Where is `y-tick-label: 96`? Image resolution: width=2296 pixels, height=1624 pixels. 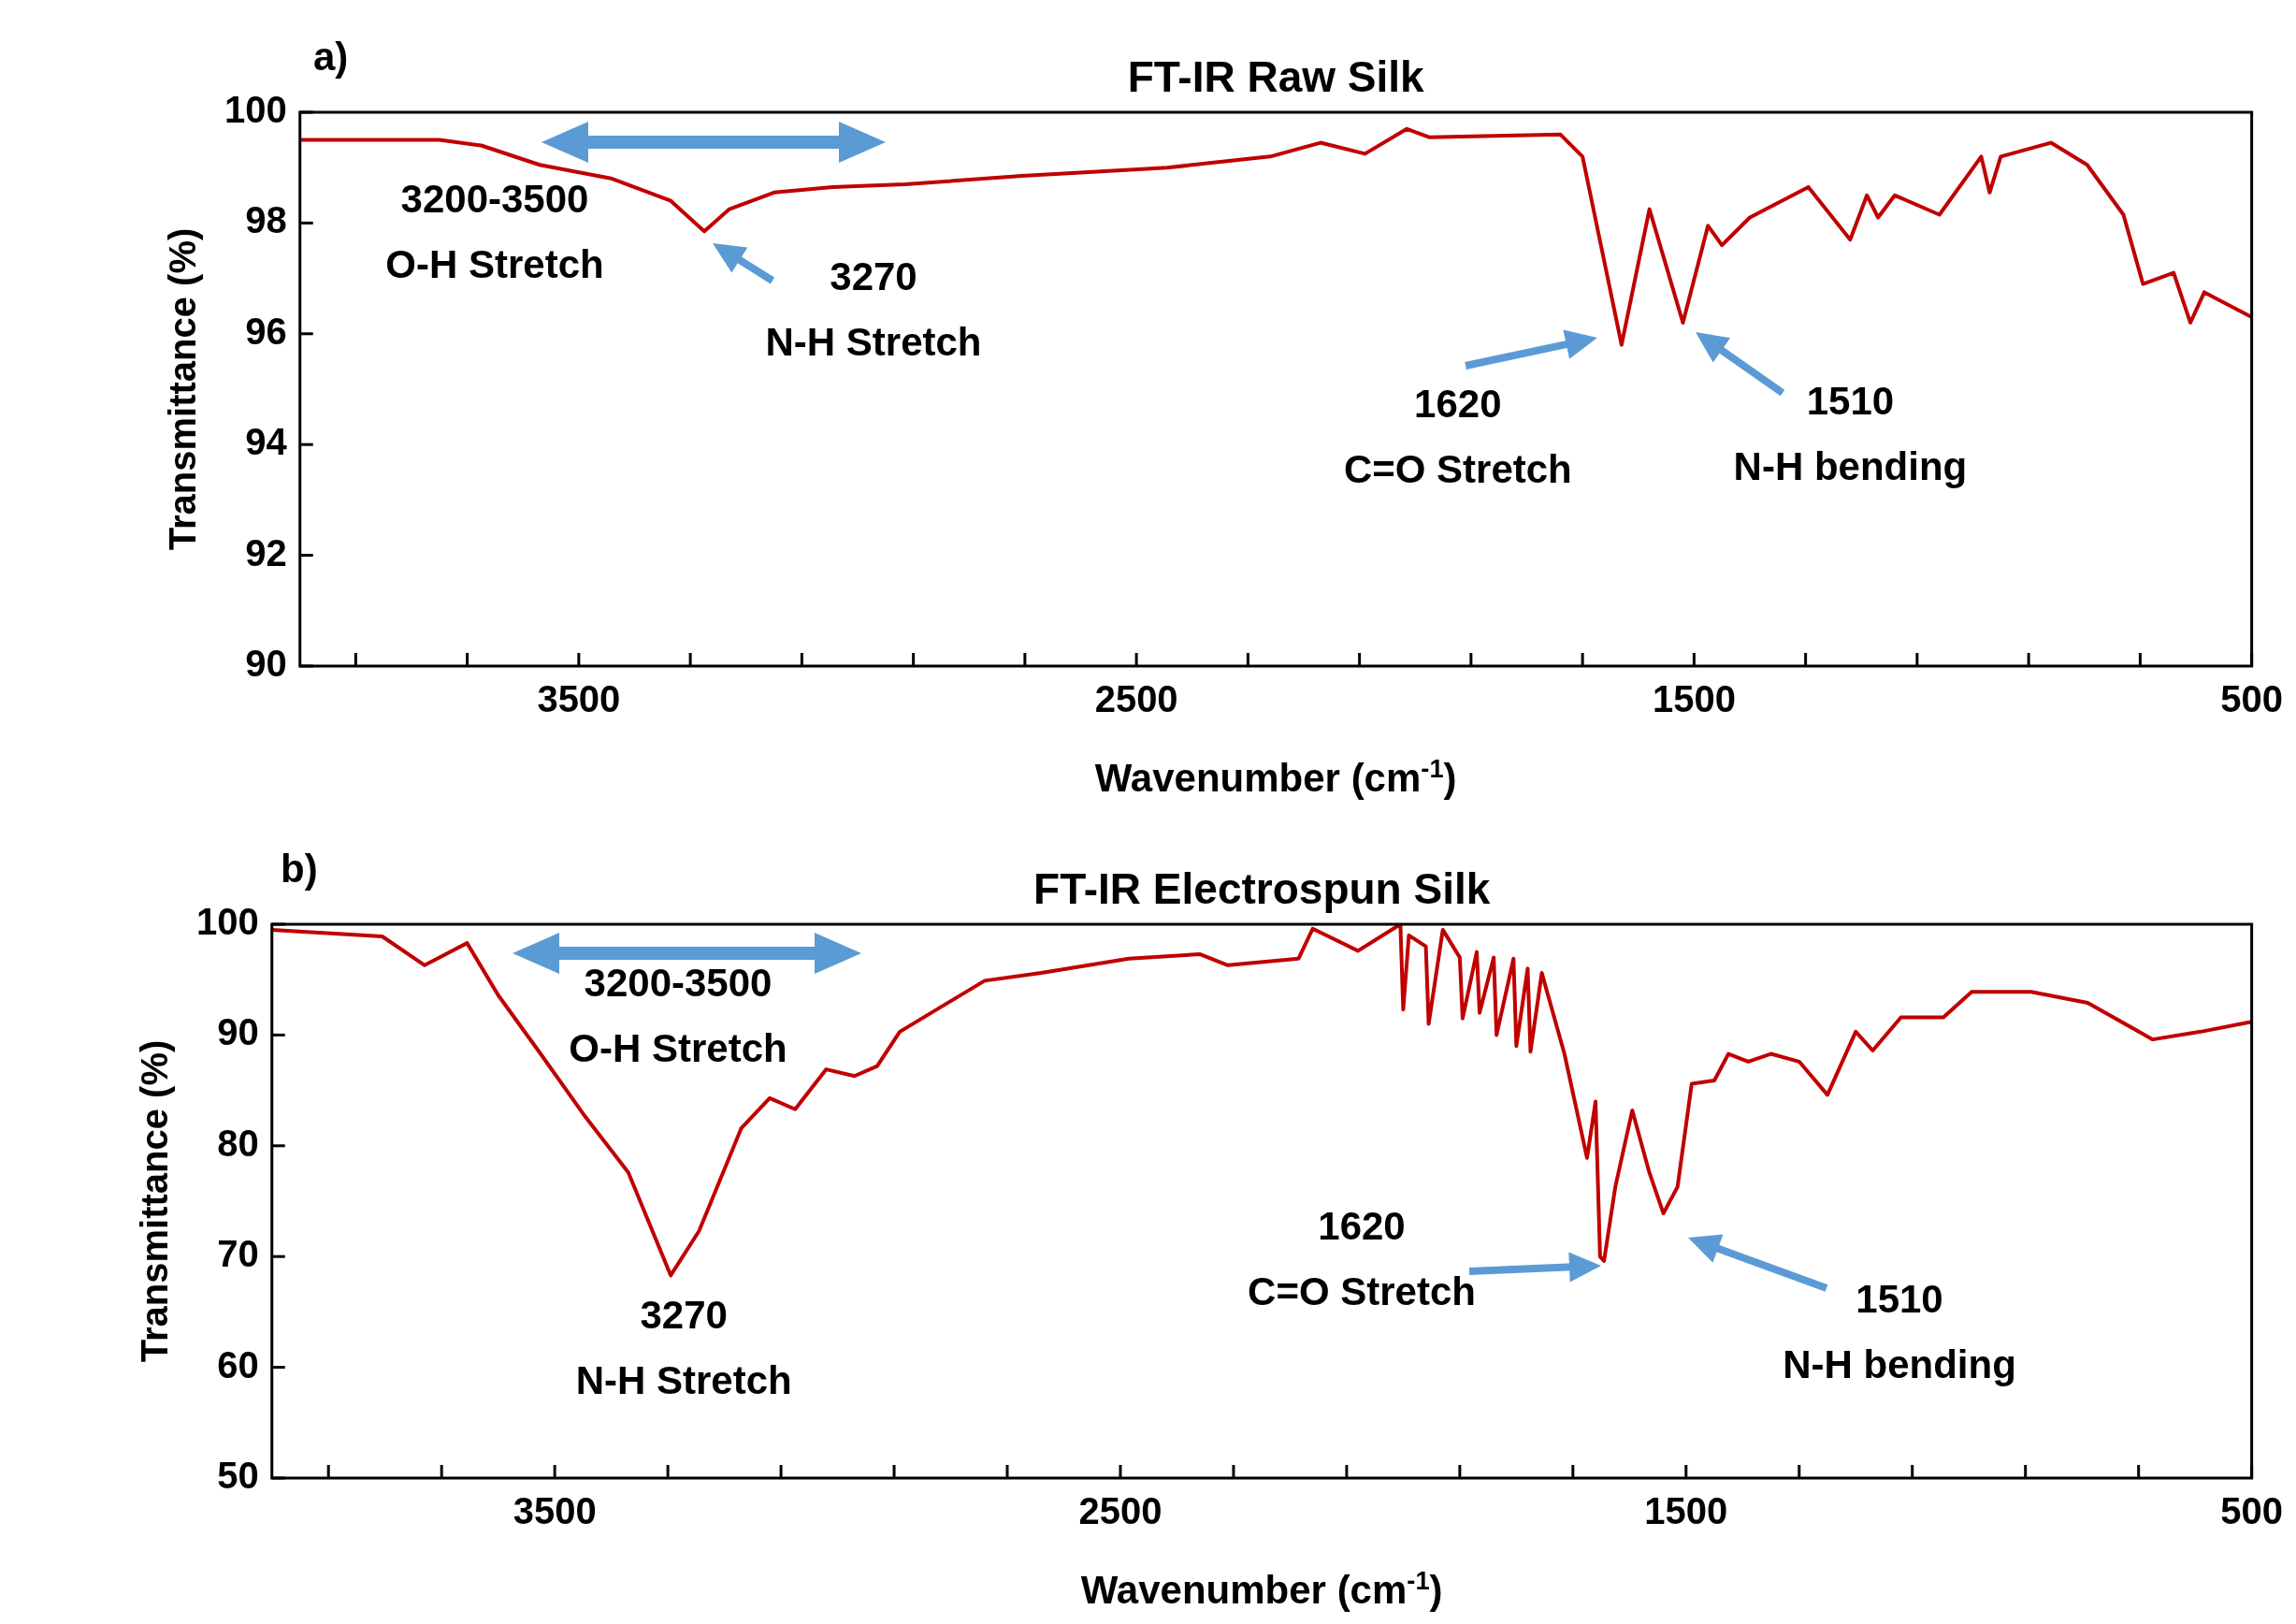 y-tick-label: 96 is located at coordinates (266, 331).